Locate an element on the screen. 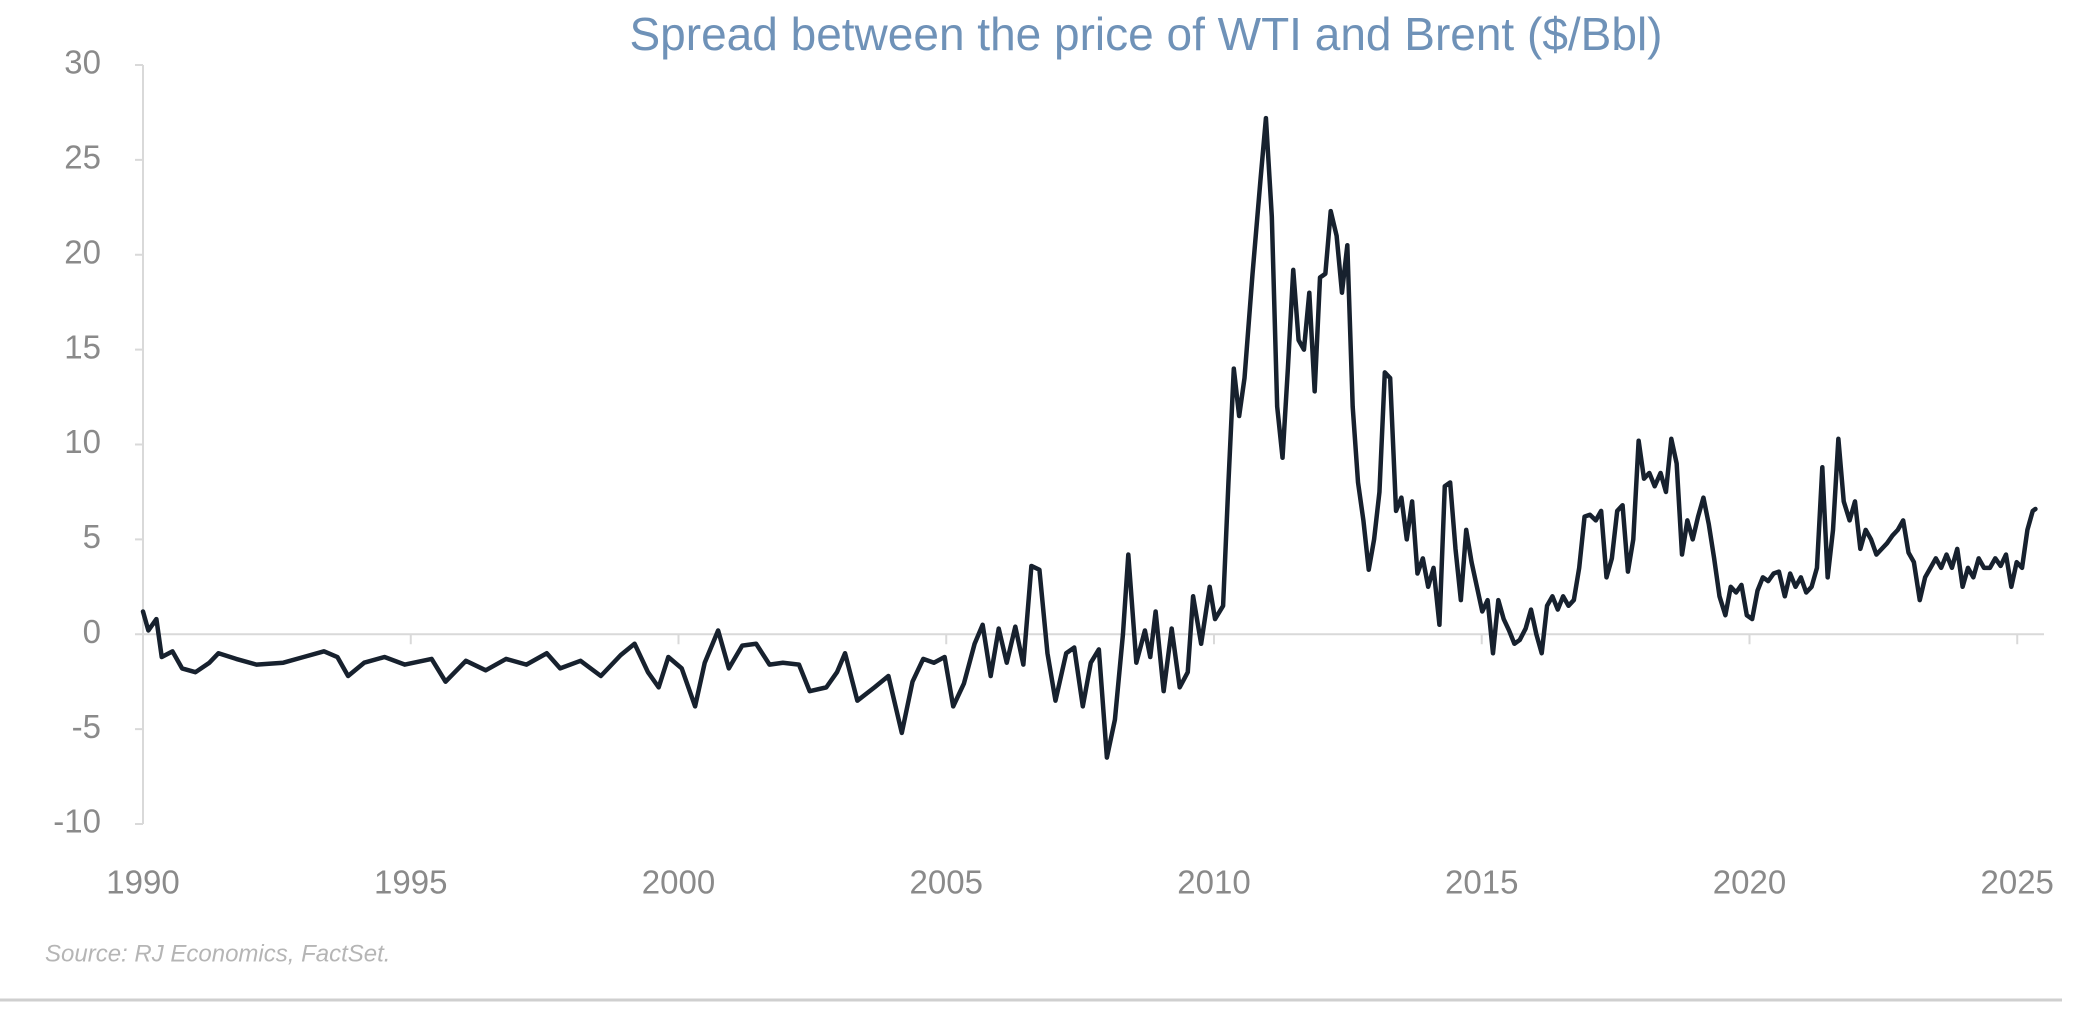 The image size is (2092, 1018). y-tick-label: 25 is located at coordinates (82, 157).